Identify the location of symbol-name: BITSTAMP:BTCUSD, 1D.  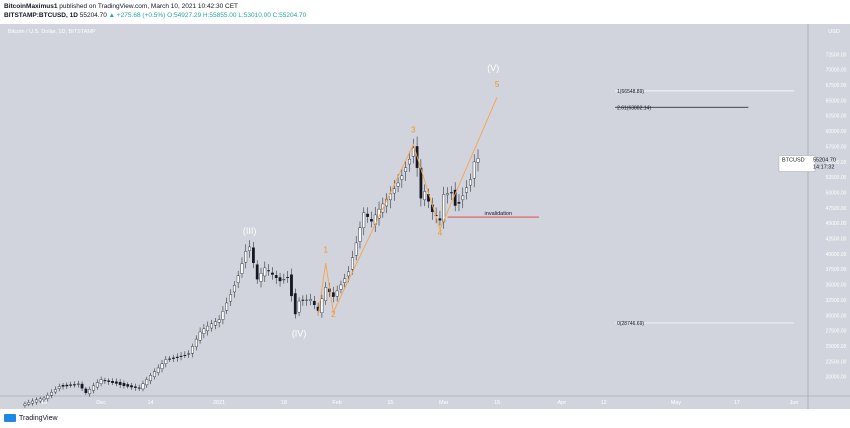
(41, 15).